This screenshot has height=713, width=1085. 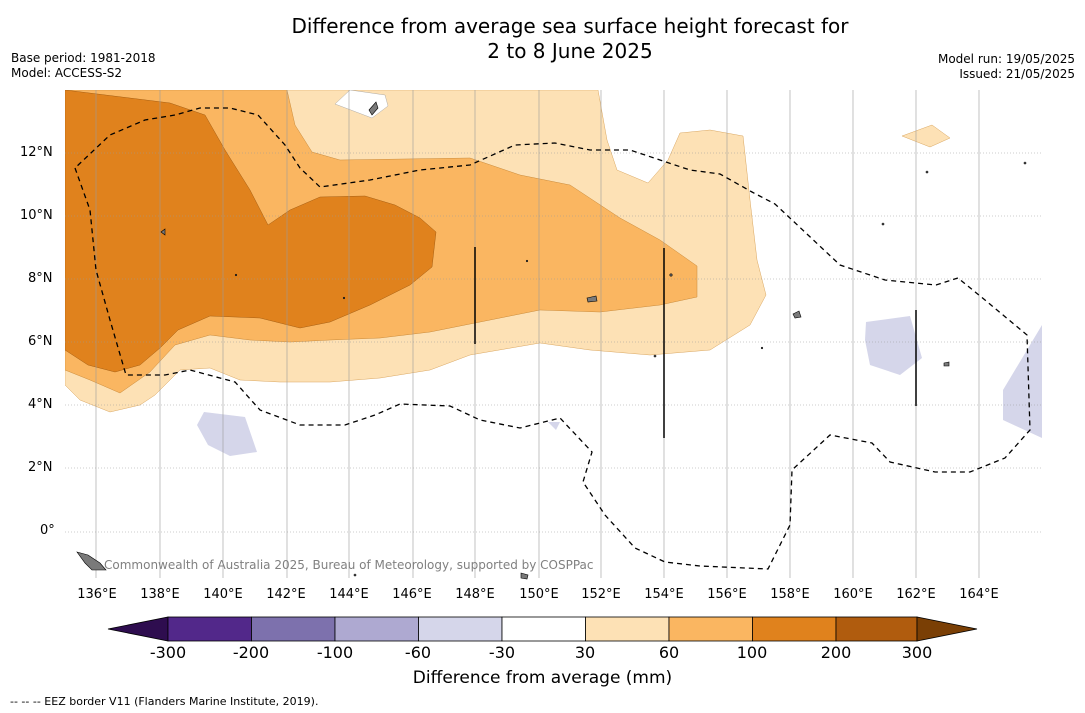 I want to click on issued-date: Issued: 21/05/2025, so click(x=1017, y=74).